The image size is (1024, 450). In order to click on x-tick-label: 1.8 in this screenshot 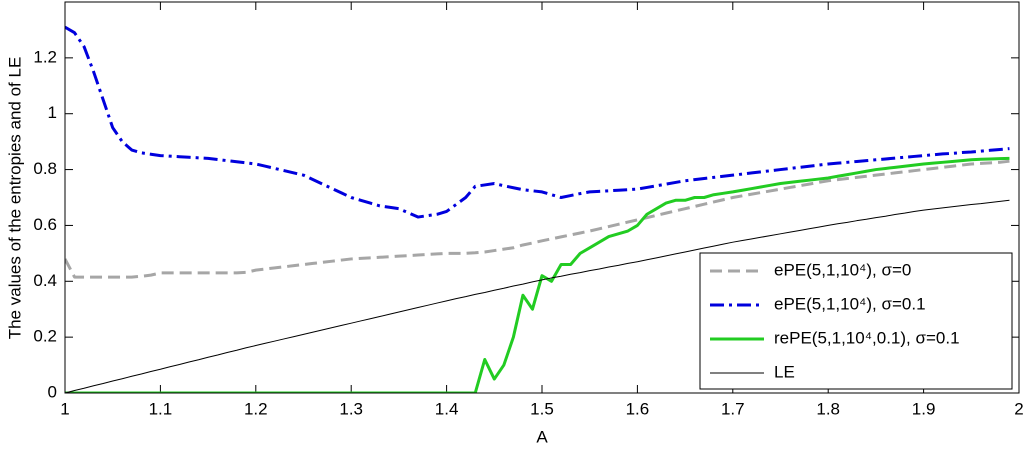, I will do `click(828, 408)`.